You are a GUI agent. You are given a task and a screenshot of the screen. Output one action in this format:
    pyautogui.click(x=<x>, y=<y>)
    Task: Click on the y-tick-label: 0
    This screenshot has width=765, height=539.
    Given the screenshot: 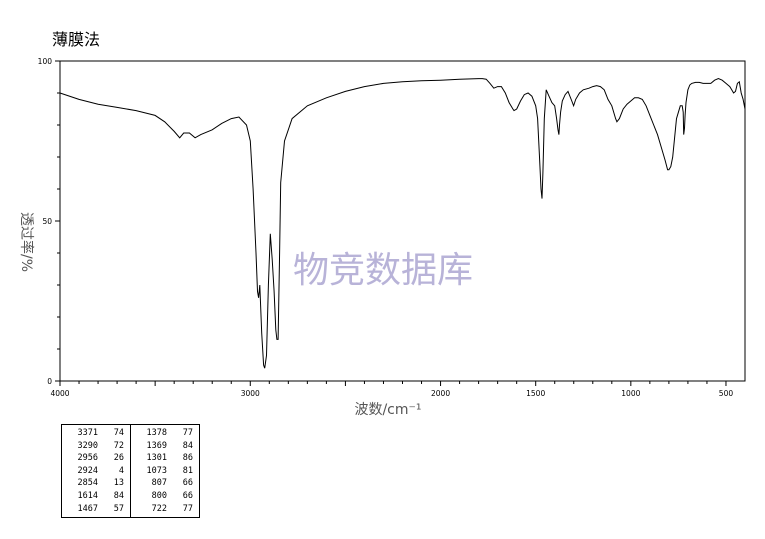 What is the action you would take?
    pyautogui.click(x=49, y=381)
    